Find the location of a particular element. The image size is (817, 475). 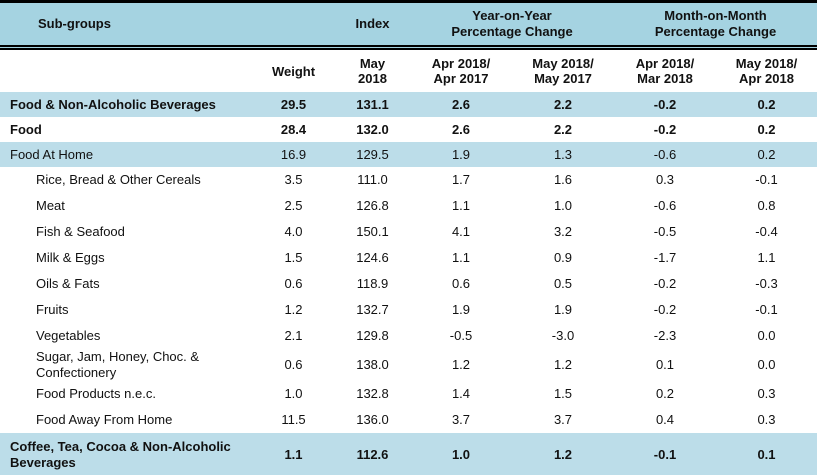

row-value: 111.0 is located at coordinates (372, 180).